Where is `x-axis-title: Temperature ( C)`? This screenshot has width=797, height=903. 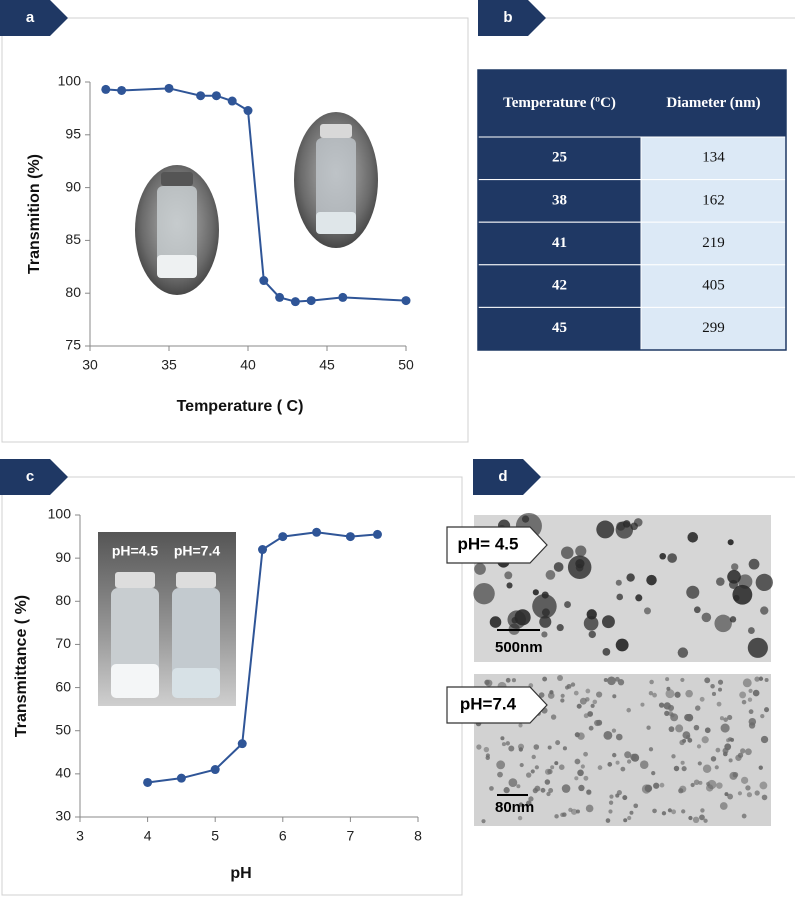 x-axis-title: Temperature ( C) is located at coordinates (240, 406).